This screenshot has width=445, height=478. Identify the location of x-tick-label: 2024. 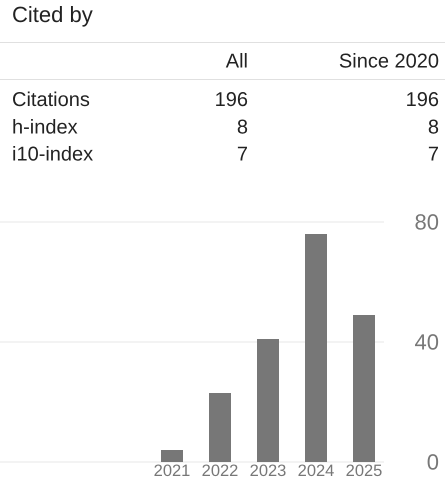
(316, 470).